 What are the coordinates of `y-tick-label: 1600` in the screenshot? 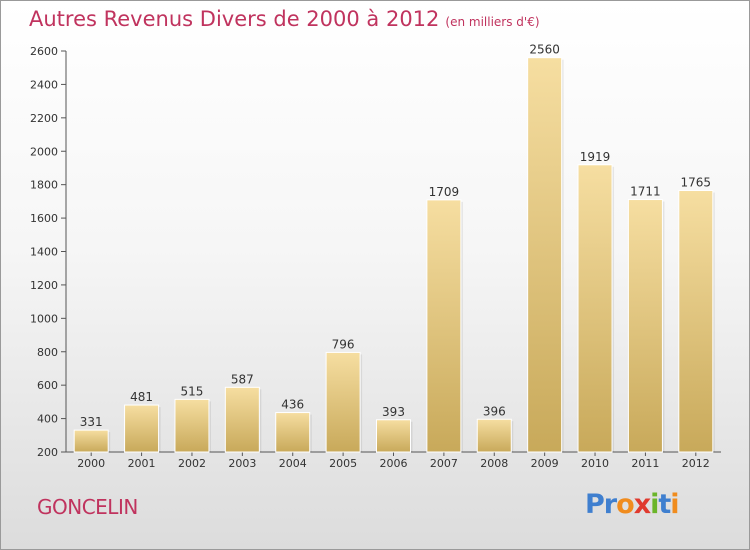 It's located at (44, 218).